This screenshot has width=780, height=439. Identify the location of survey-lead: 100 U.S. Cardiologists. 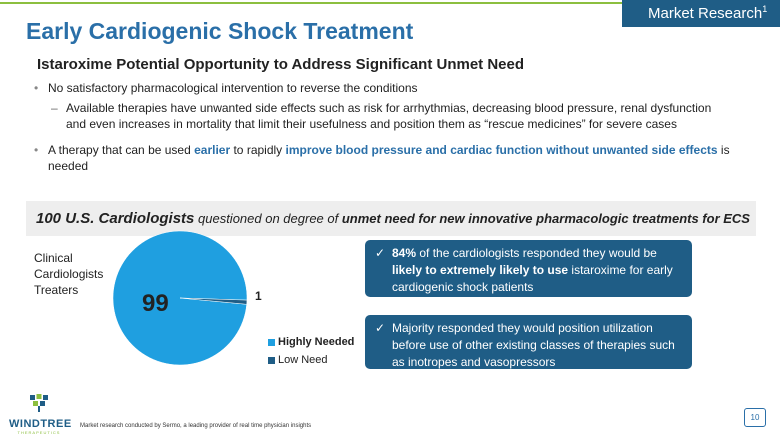
(115, 218).